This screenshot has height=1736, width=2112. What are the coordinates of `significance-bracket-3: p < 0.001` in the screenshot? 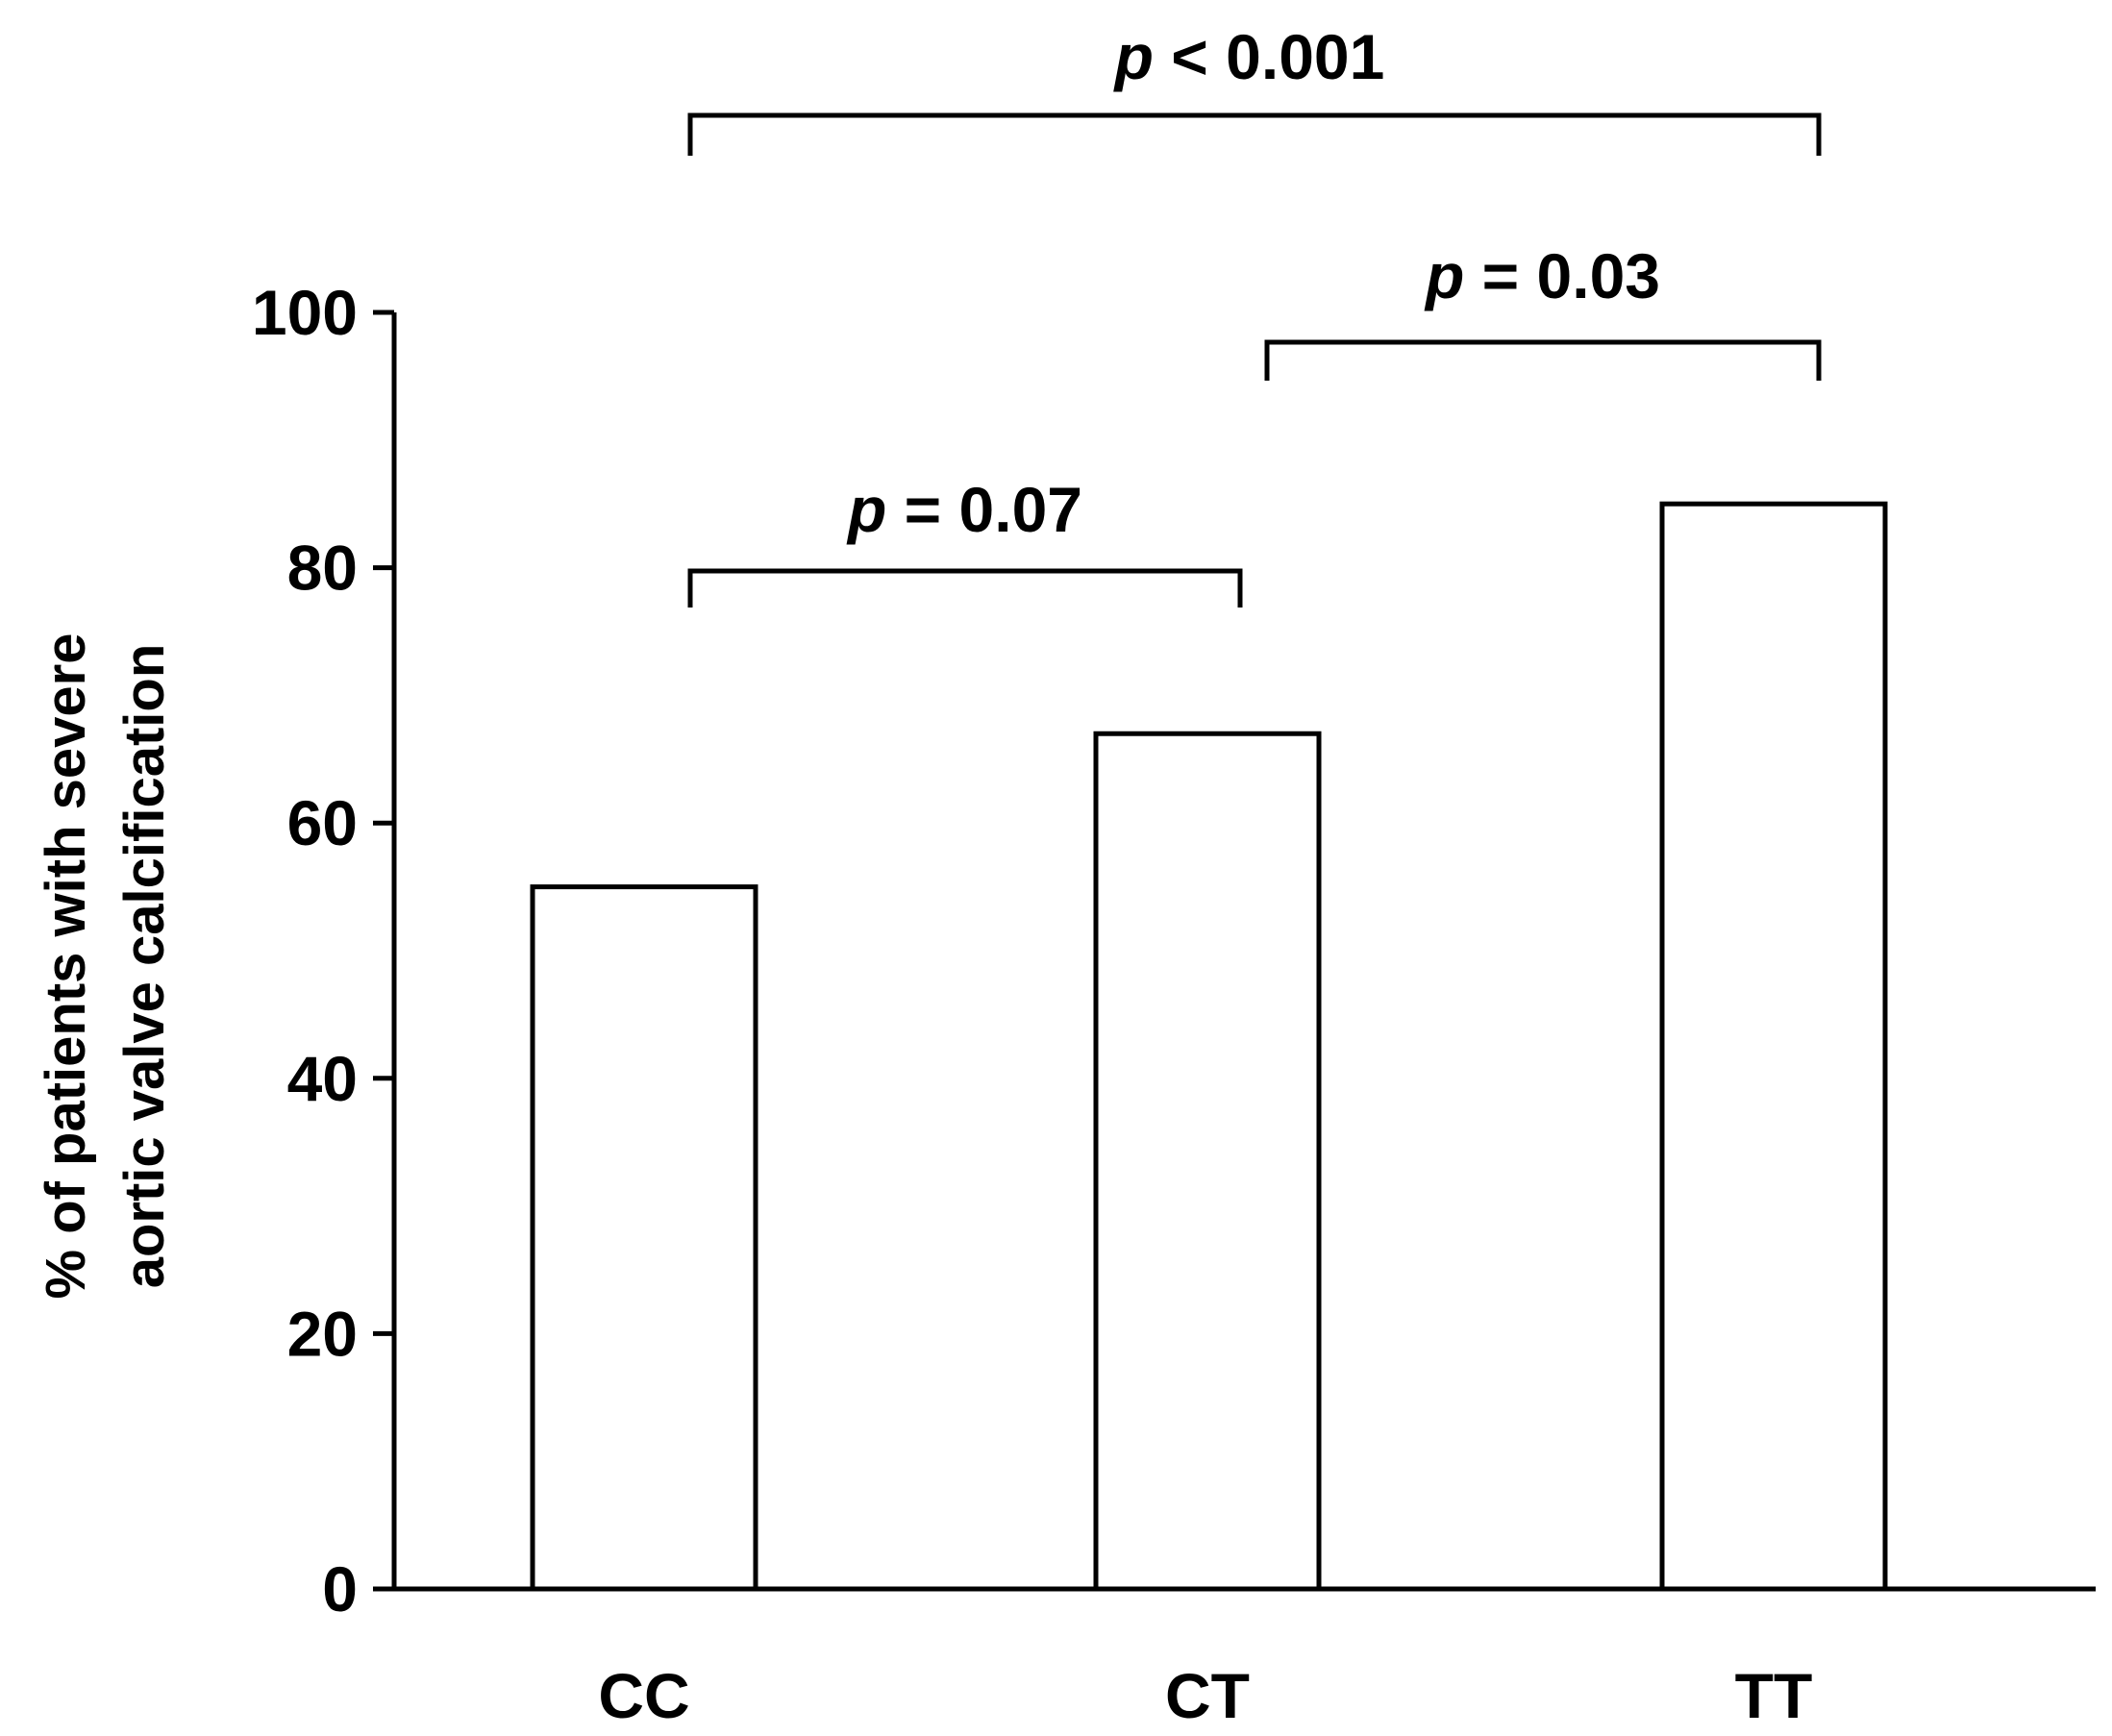 It's located at (1255, 88).